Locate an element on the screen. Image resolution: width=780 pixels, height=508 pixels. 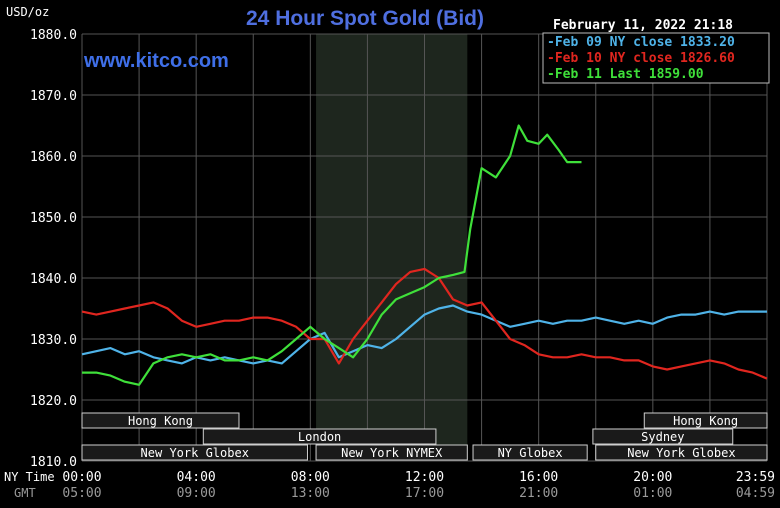
x-tick-ny-label: 00:00 is located at coordinates (81, 477).